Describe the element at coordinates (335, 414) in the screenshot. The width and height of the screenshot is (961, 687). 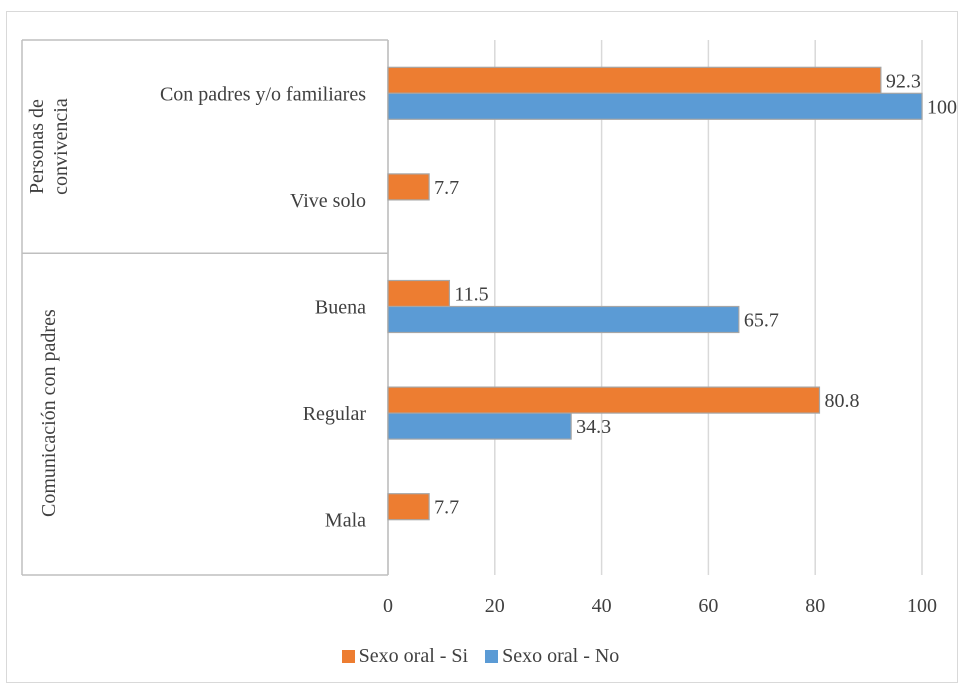
I see `category-label-regular: Regular` at that location.